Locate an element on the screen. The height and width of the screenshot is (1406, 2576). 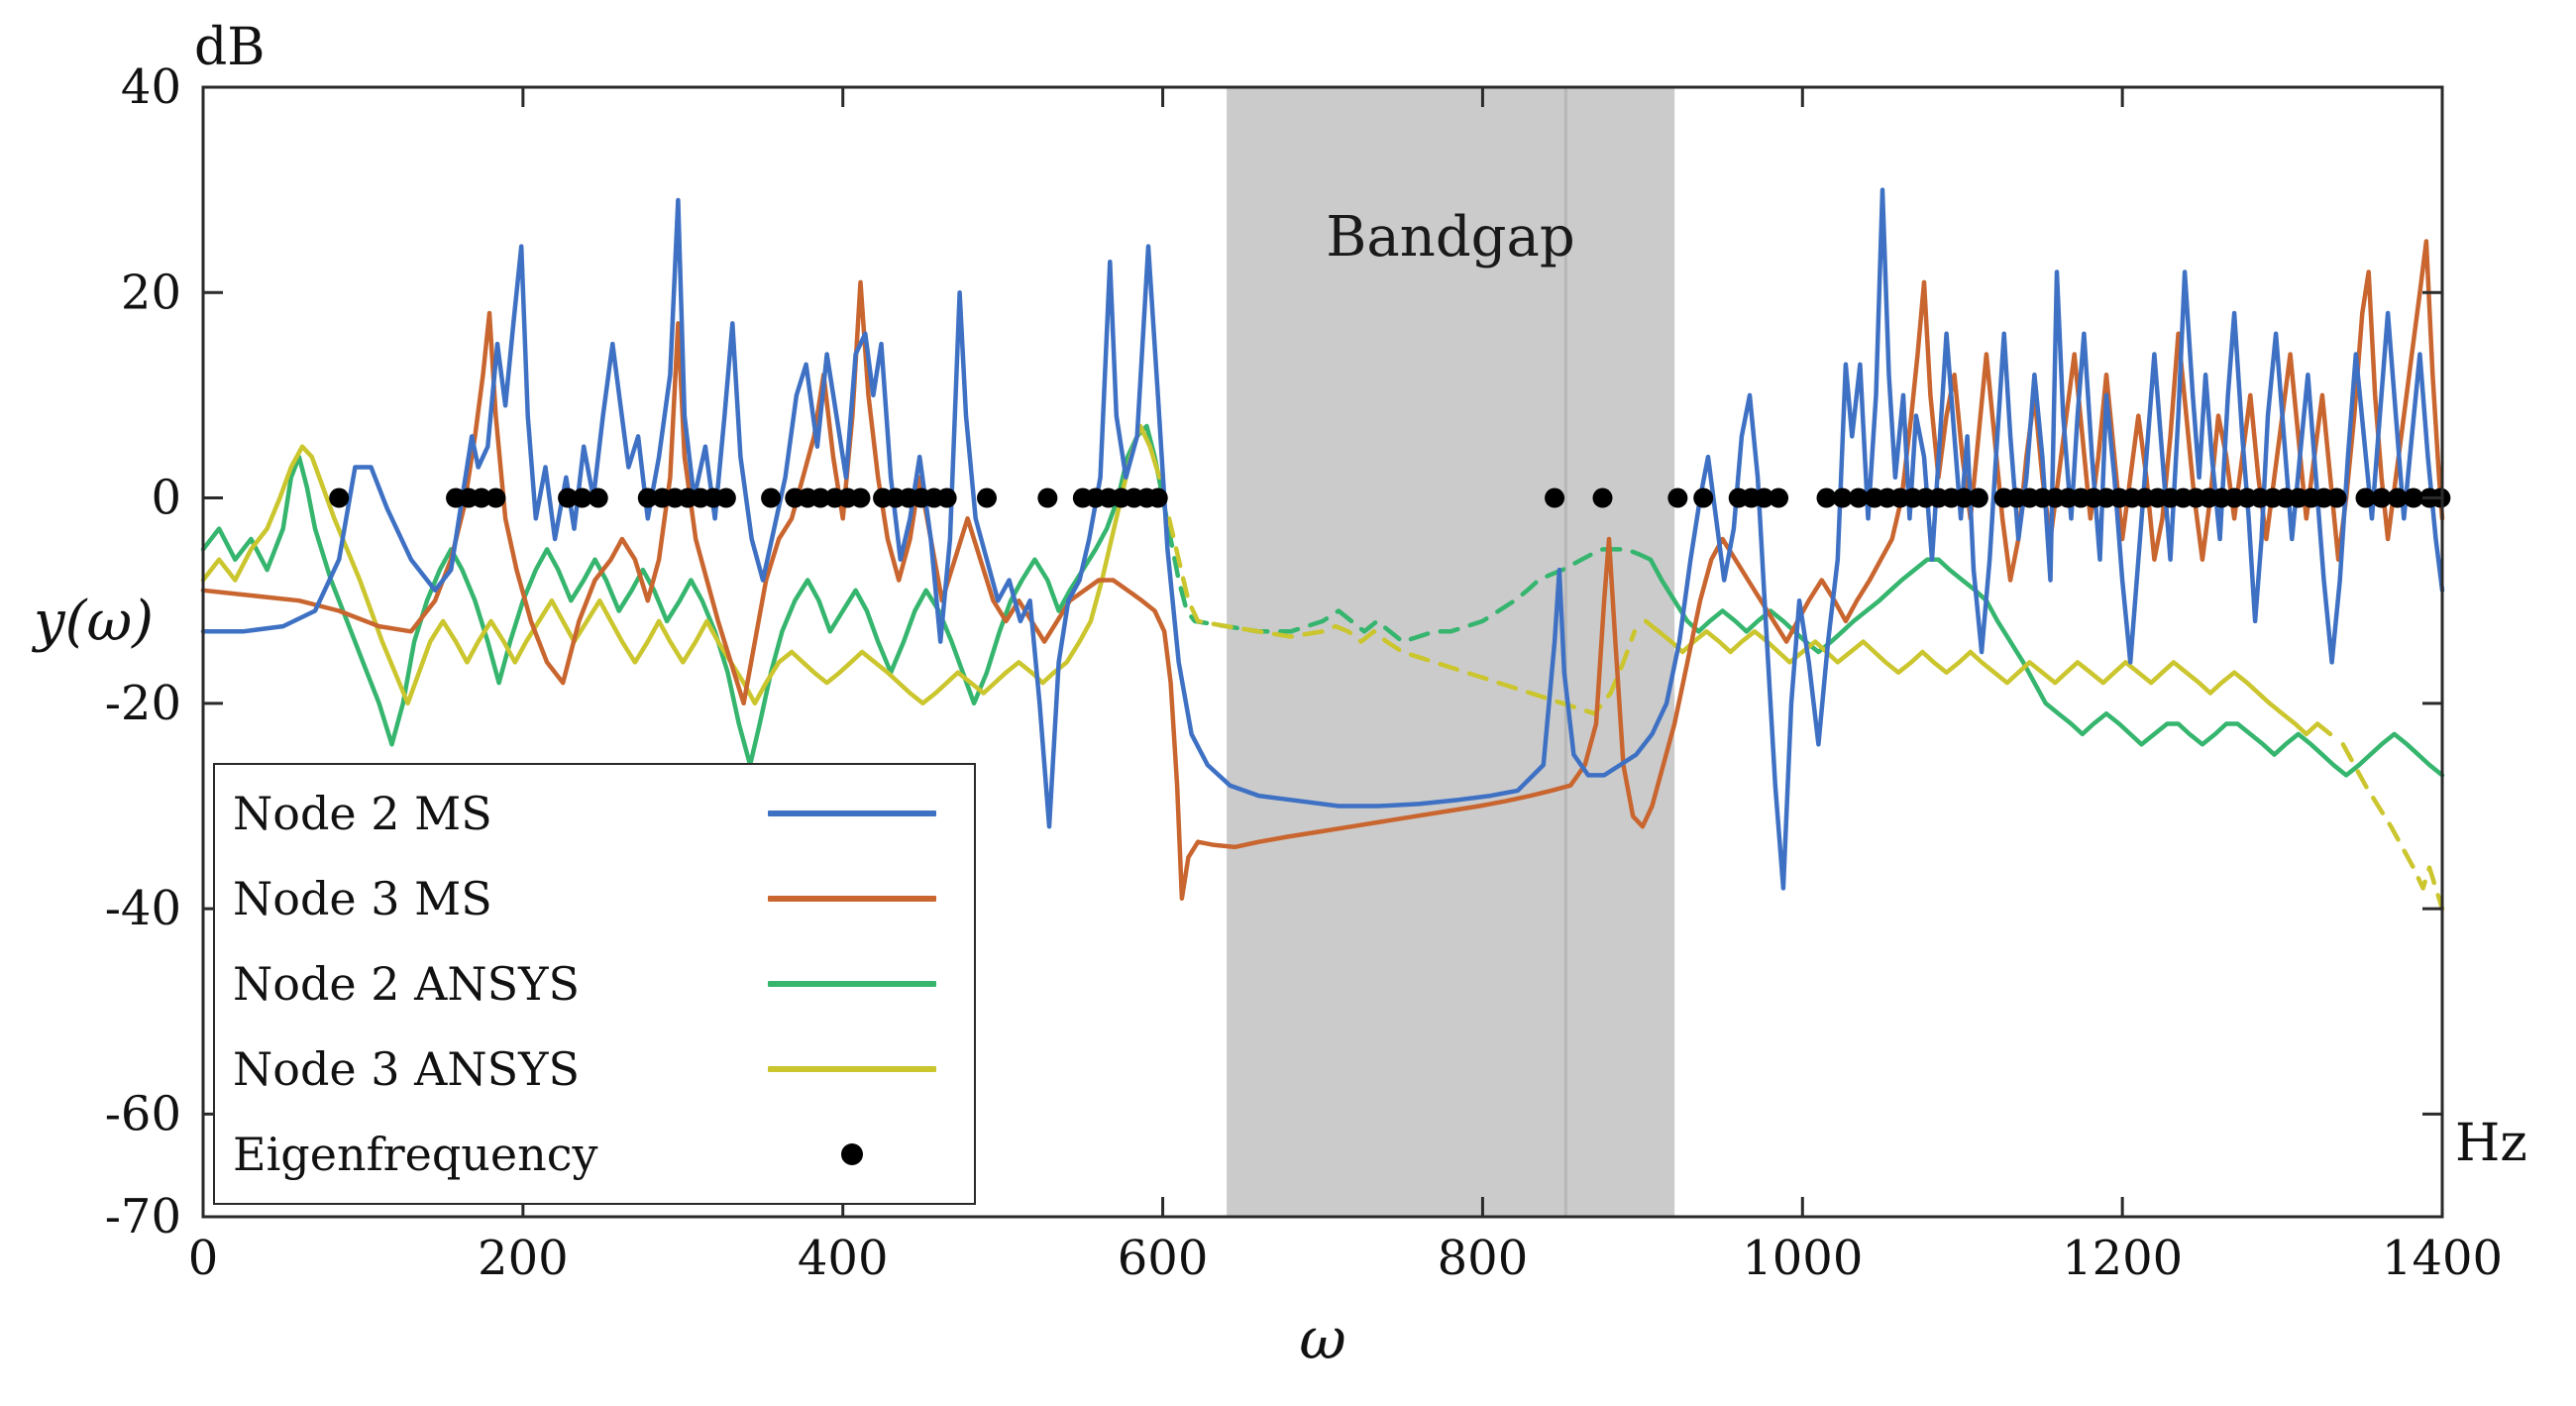
legend-dot-swatch is located at coordinates (852, 1154).